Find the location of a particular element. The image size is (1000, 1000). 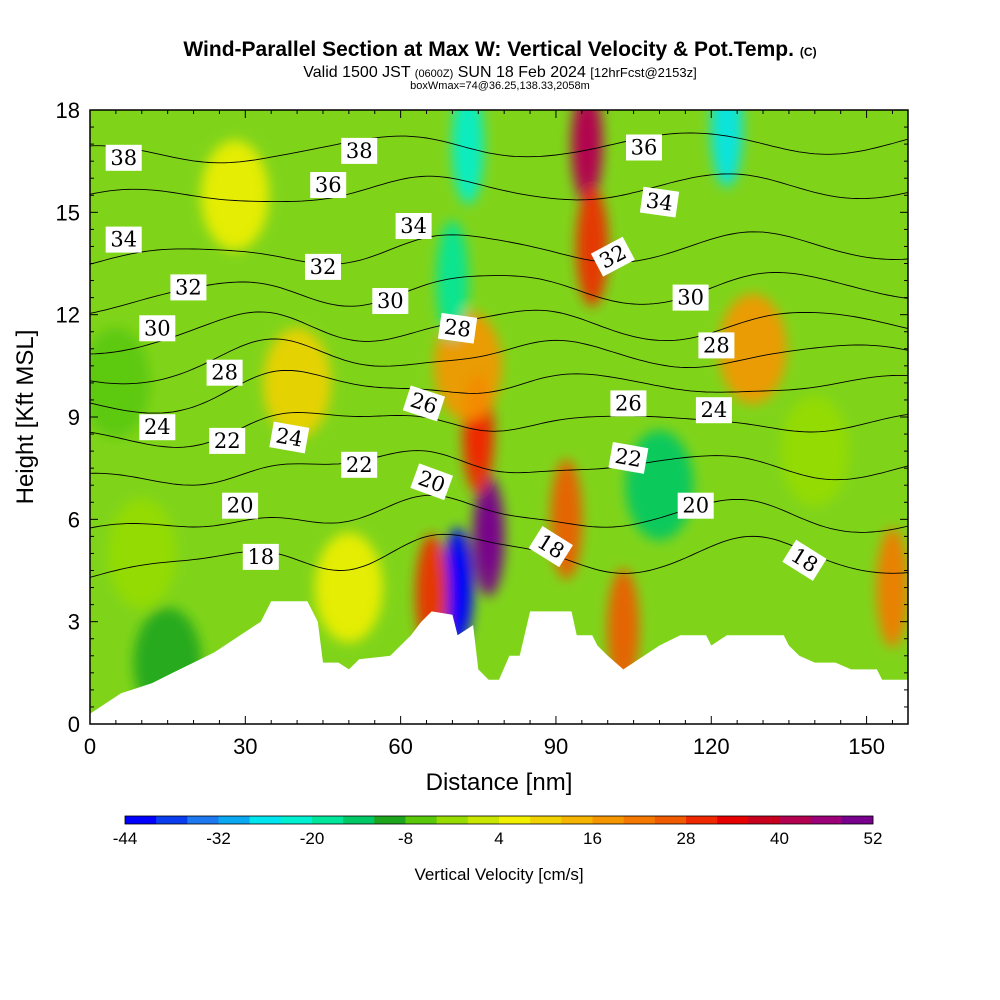

y-tick-label: 0 is located at coordinates (74, 724).